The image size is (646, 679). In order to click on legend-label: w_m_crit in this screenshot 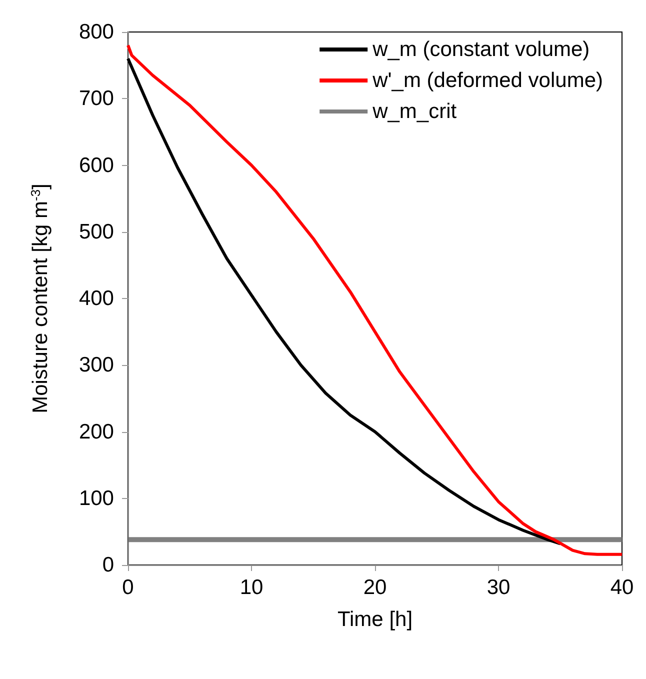, I will do `click(414, 111)`.